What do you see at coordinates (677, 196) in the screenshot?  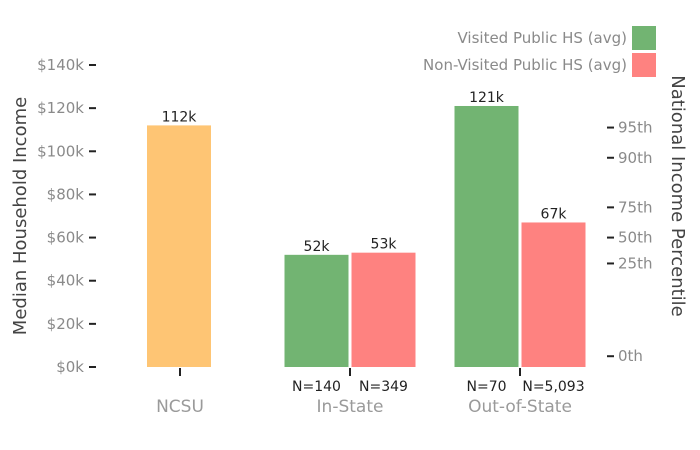 I see `y2-axis-title: National Income Percentile` at bounding box center [677, 196].